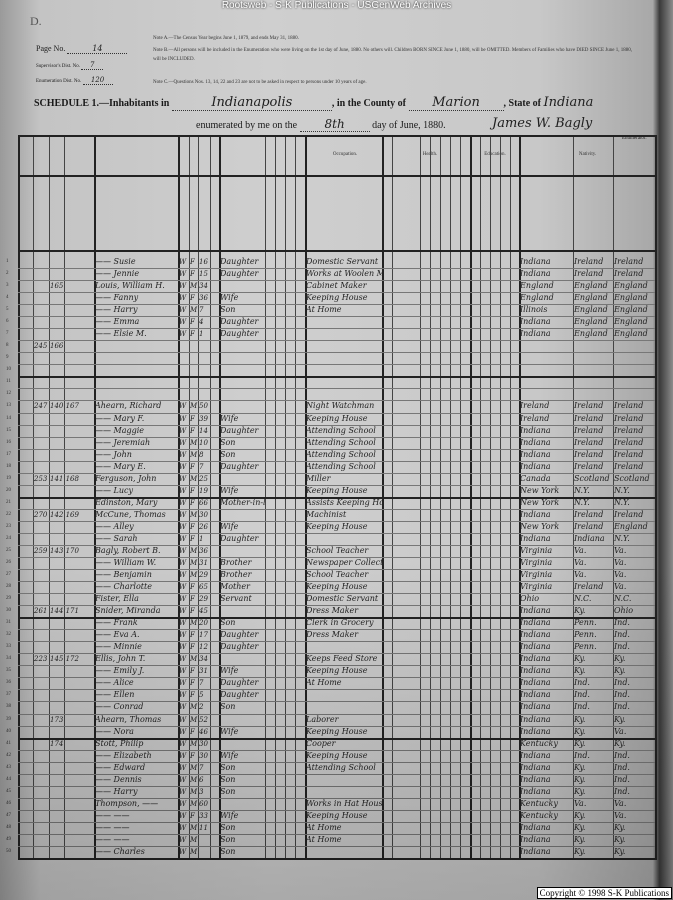 The height and width of the screenshot is (900, 673). I want to click on cell-dw: 223, so click(41, 659).